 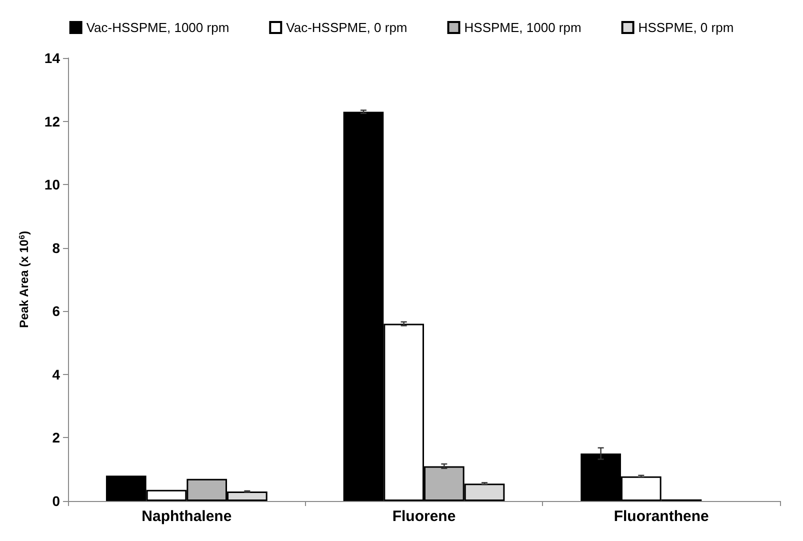 What do you see at coordinates (661, 516) in the screenshot?
I see `x-tick-label: Fluoranthene` at bounding box center [661, 516].